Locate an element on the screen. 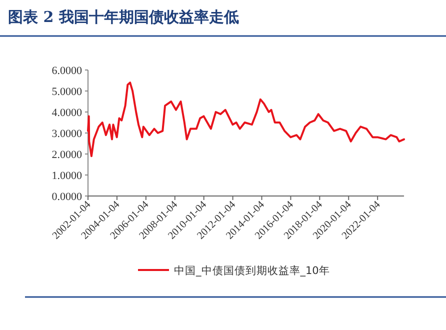  title: 图表 2 我国十年期国债收益率走低 is located at coordinates (123, 17).